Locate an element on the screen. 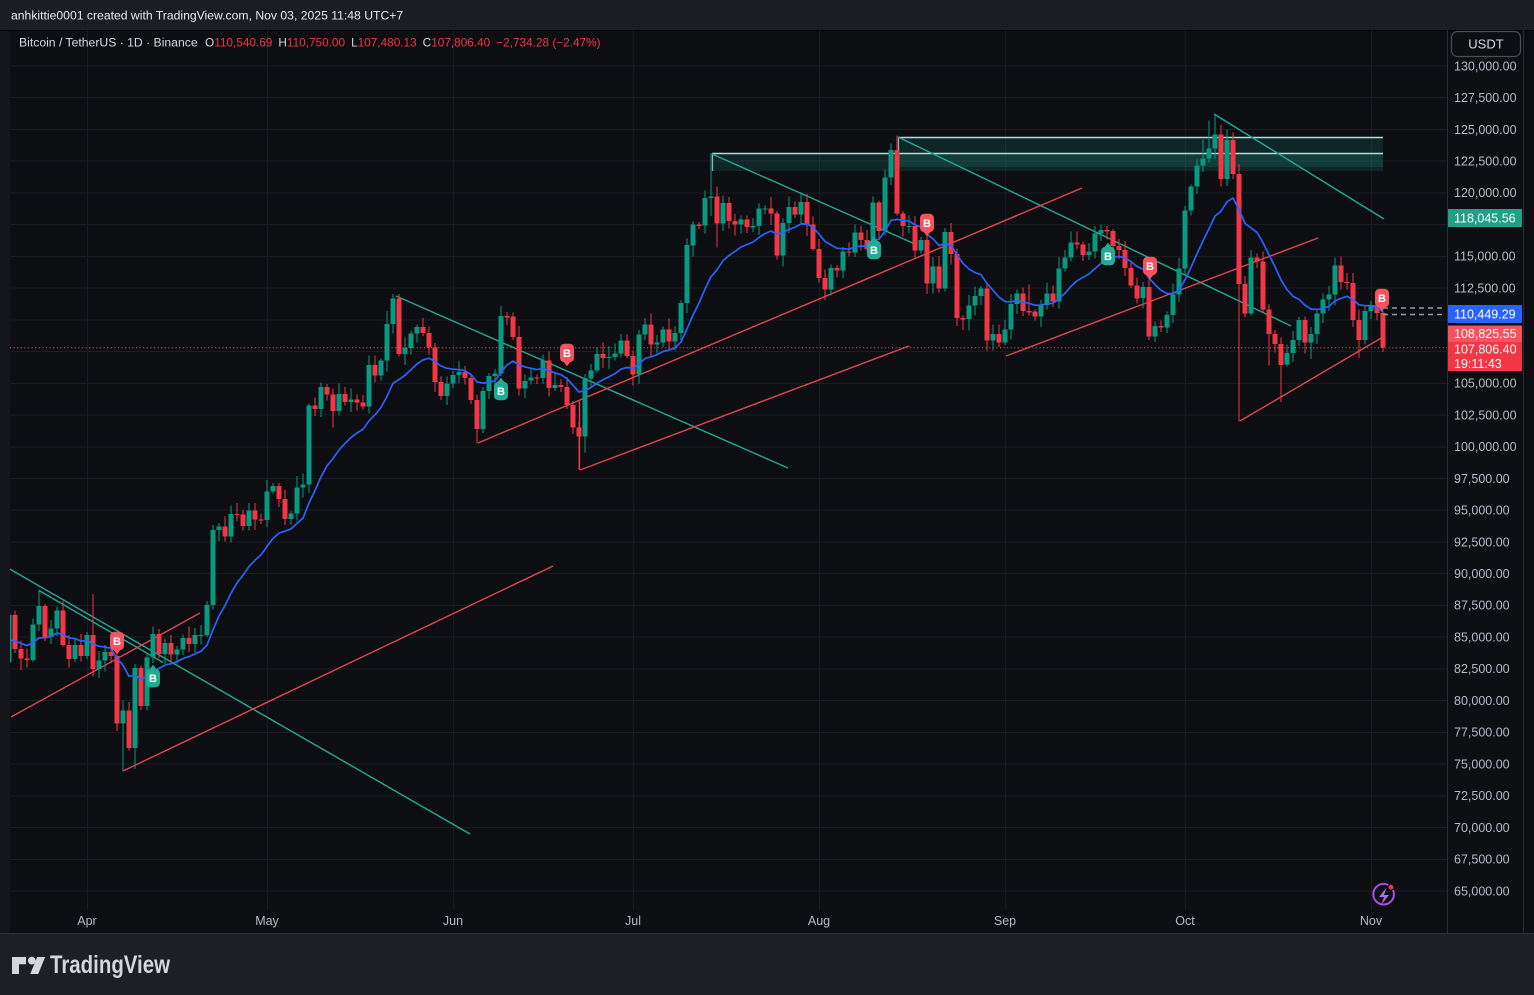  svg-text: 97,500.00 is located at coordinates (1482, 479).